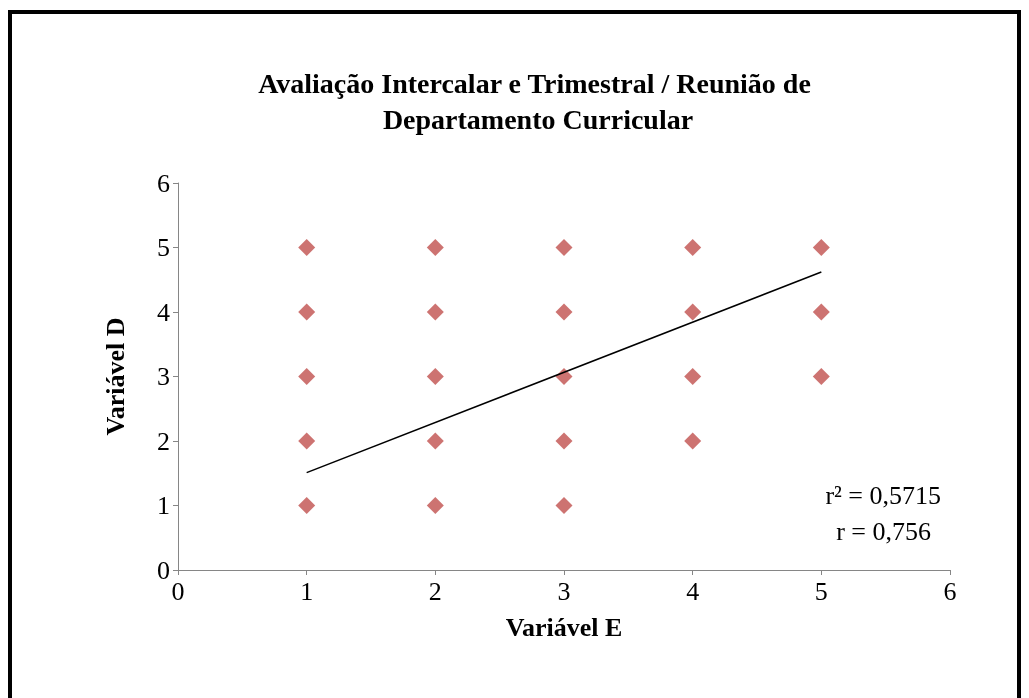  I want to click on x-tick-label: 1, so click(307, 591).